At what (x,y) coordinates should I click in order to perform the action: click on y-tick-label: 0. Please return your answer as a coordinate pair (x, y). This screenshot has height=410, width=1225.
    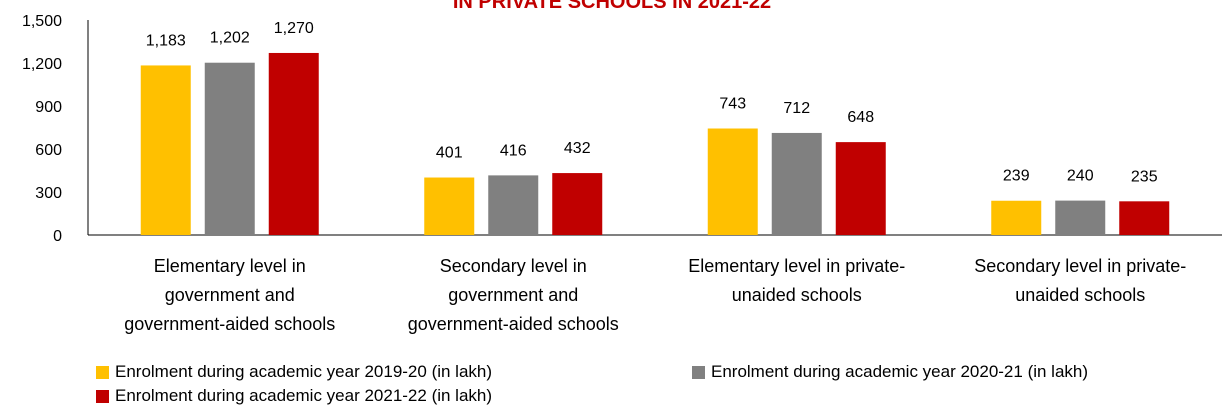
    Looking at the image, I should click on (57, 236).